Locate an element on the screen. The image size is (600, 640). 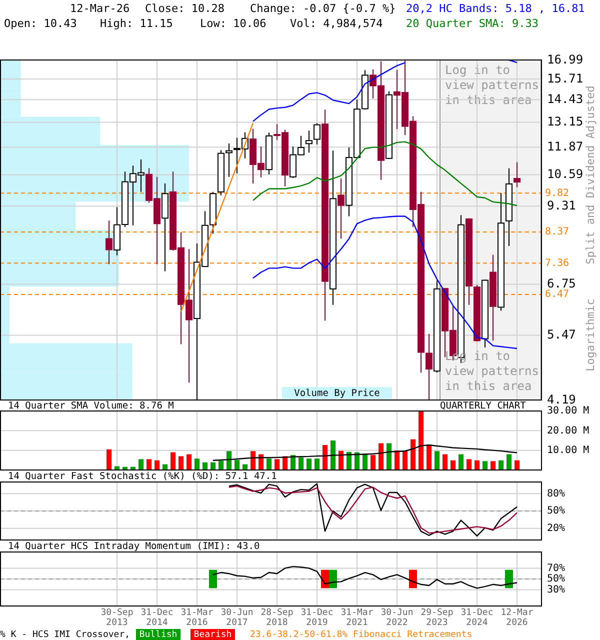
y-tick-label: 20.00 M is located at coordinates (568, 430).